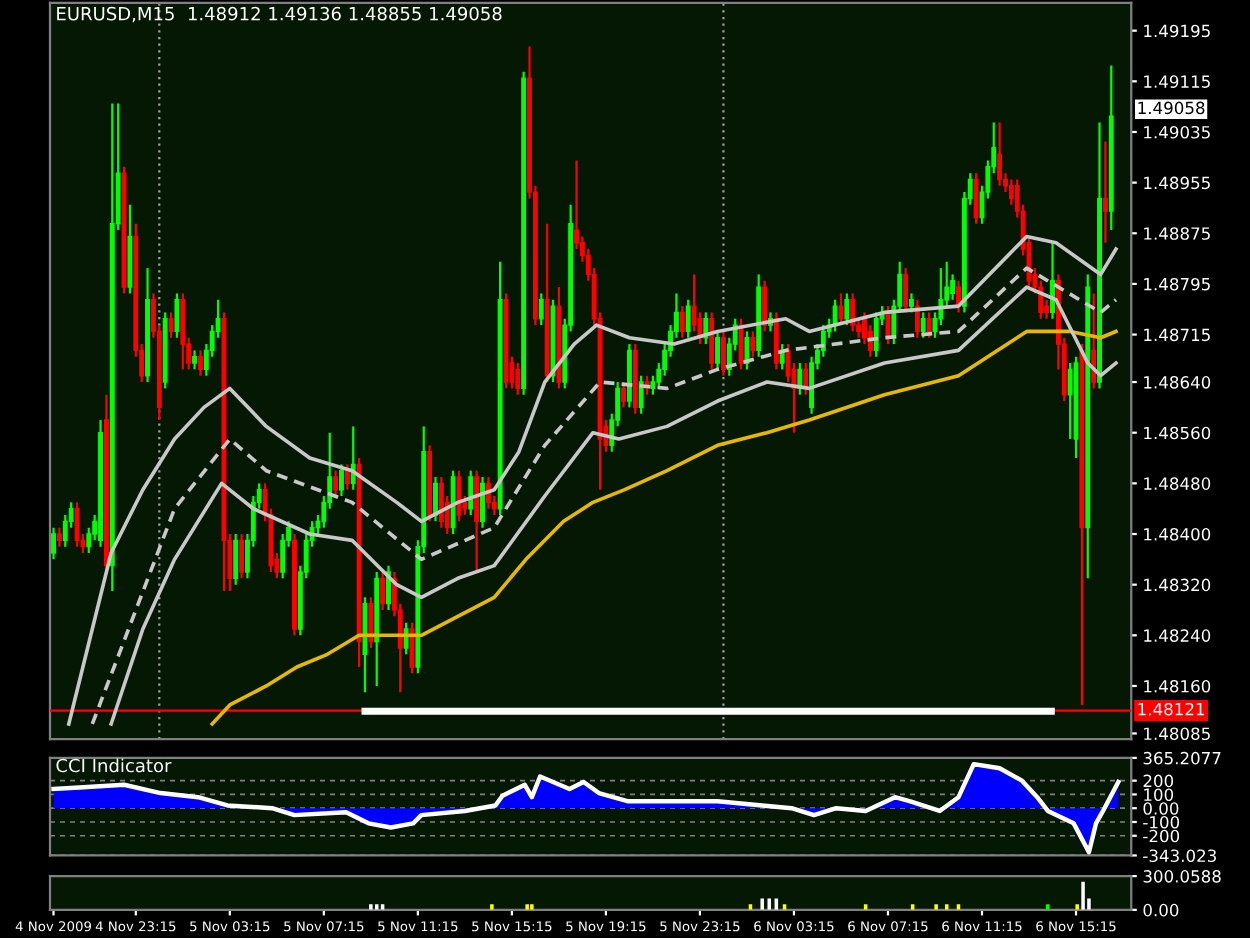 Image resolution: width=1250 pixels, height=938 pixels. What do you see at coordinates (1177, 284) in the screenshot?
I see `y-tick-label: 1.48795` at bounding box center [1177, 284].